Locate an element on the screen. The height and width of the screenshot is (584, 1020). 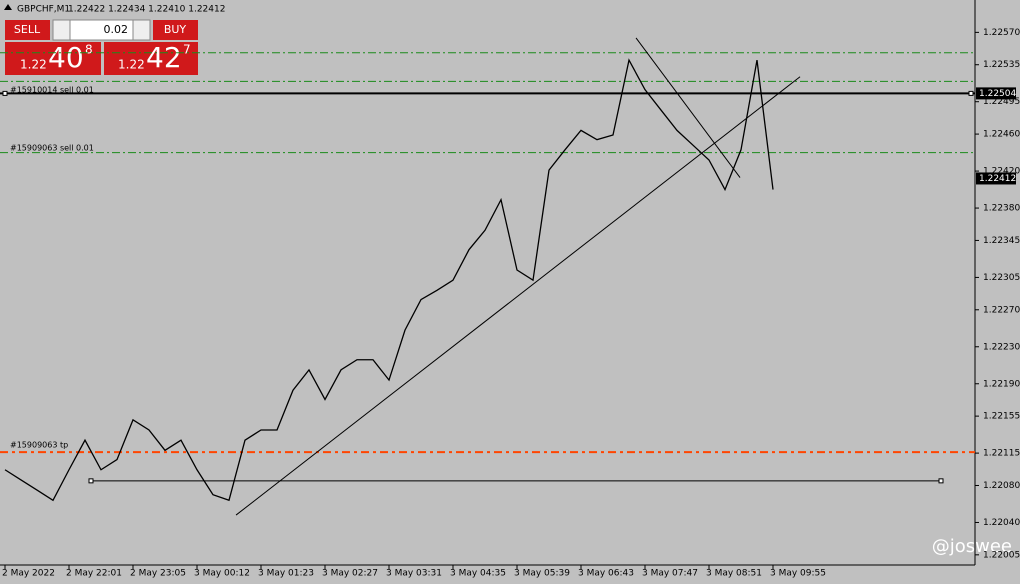
trendline is located at coordinates (688, 107).